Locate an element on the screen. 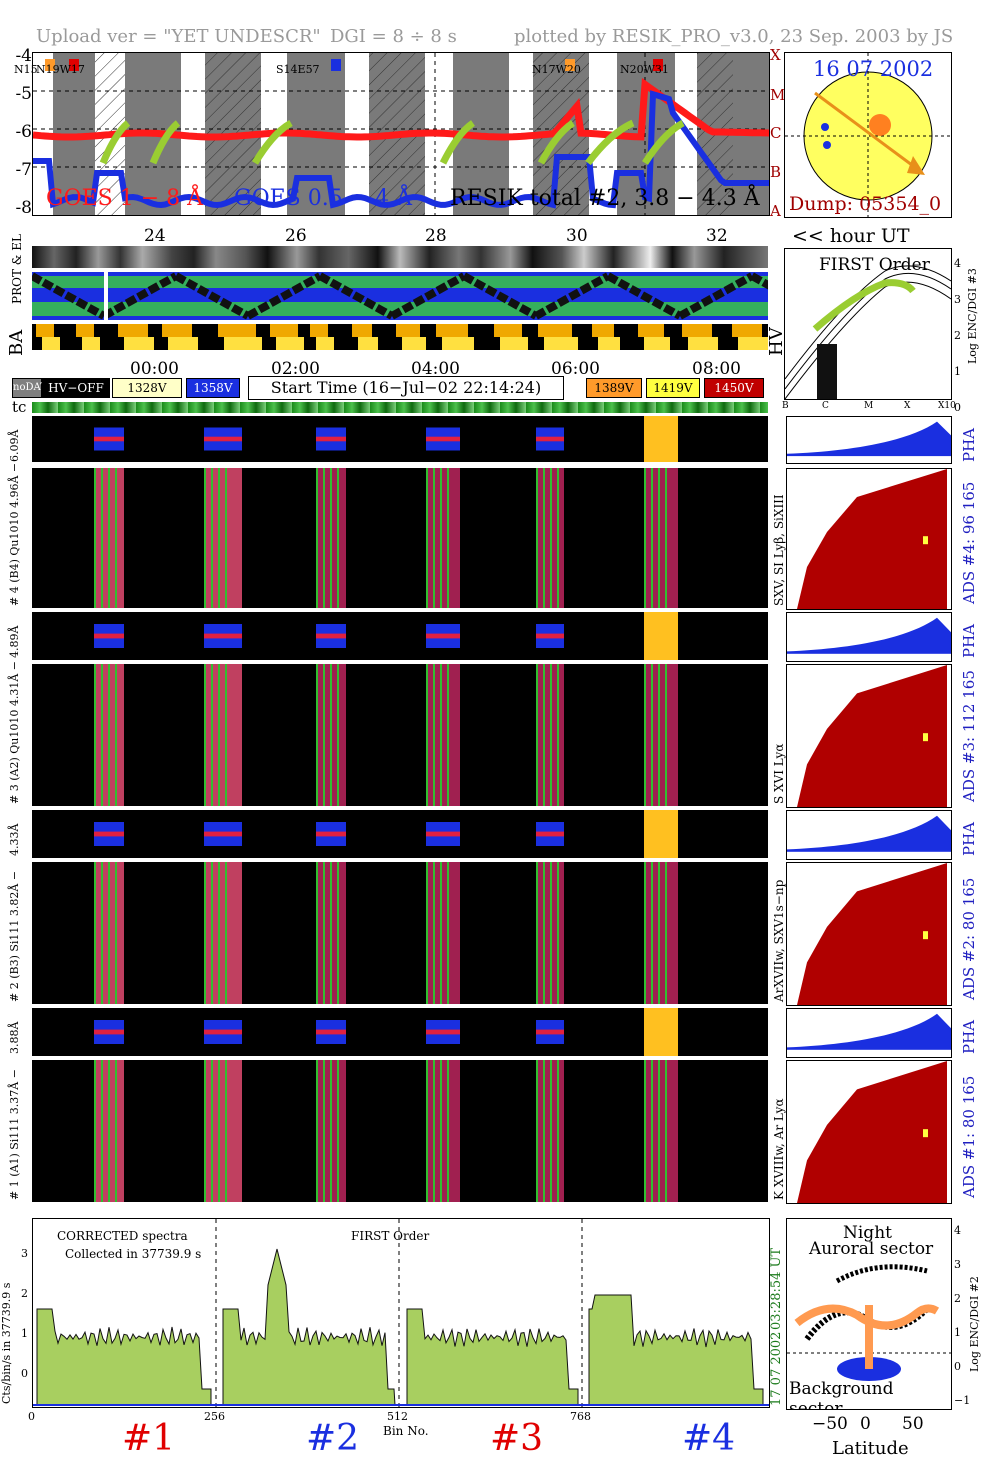  dgi-label: DGI = 8 ÷ 8 s is located at coordinates (393, 36).